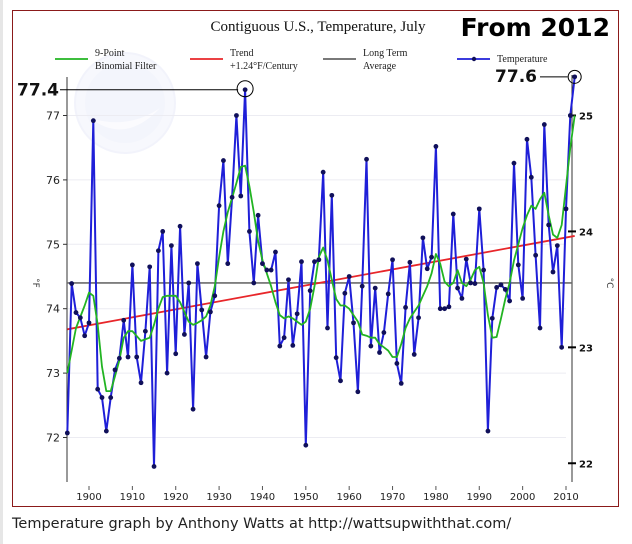 The height and width of the screenshot is (544, 632). What do you see at coordinates (535, 27) in the screenshot?
I see `overlay-title-from-2012: From 2012` at bounding box center [535, 27].